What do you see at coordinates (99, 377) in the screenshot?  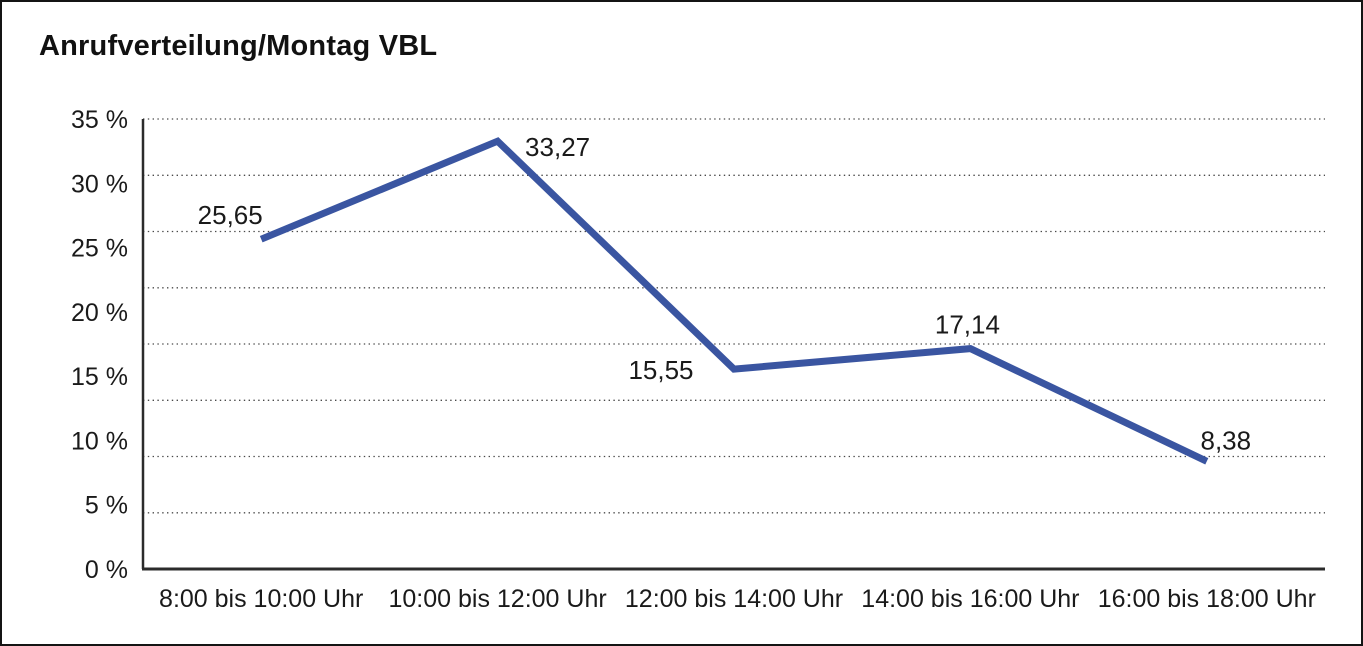 I see `y-tick-label: 15 %` at bounding box center [99, 377].